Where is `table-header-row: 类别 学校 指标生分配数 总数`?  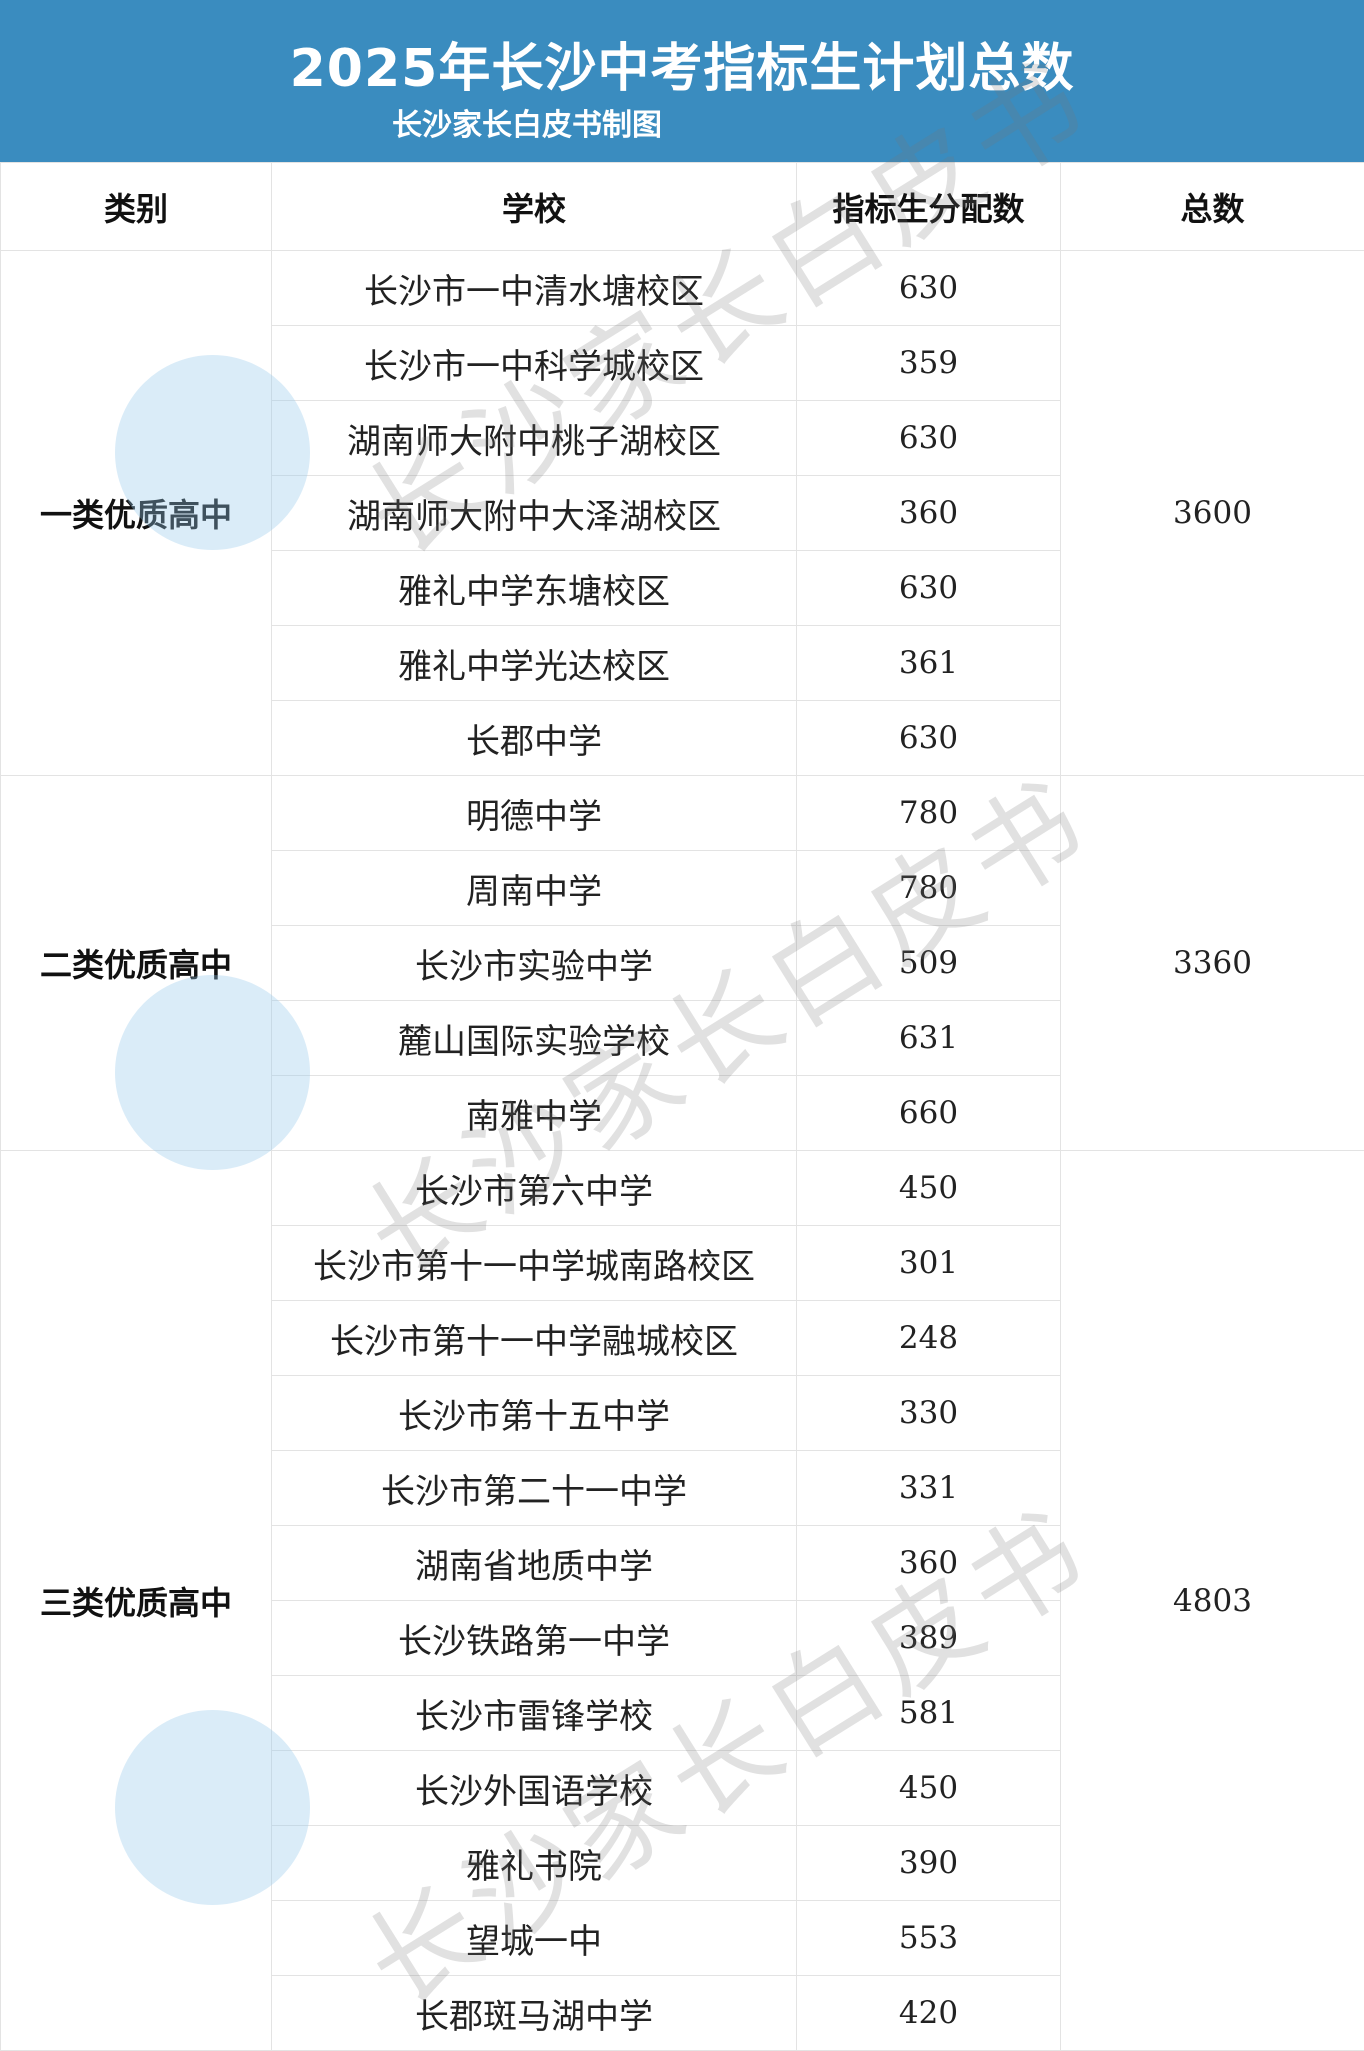 table-header-row: 类别 学校 指标生分配数 总数 is located at coordinates (682, 206).